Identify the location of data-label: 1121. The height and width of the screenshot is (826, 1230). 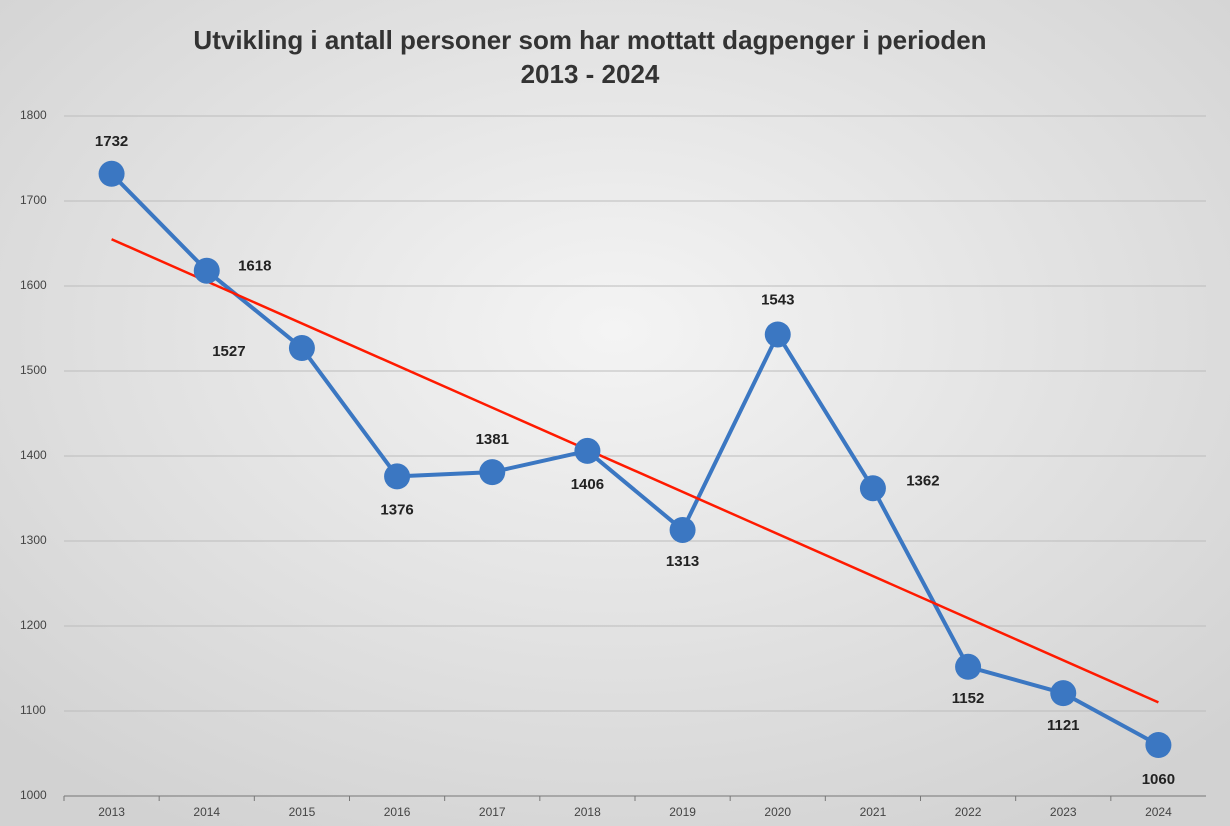
(1063, 725).